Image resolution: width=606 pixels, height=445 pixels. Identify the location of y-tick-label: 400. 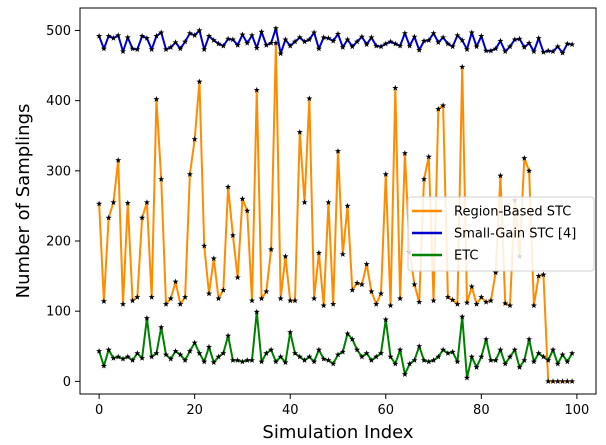
(58, 101).